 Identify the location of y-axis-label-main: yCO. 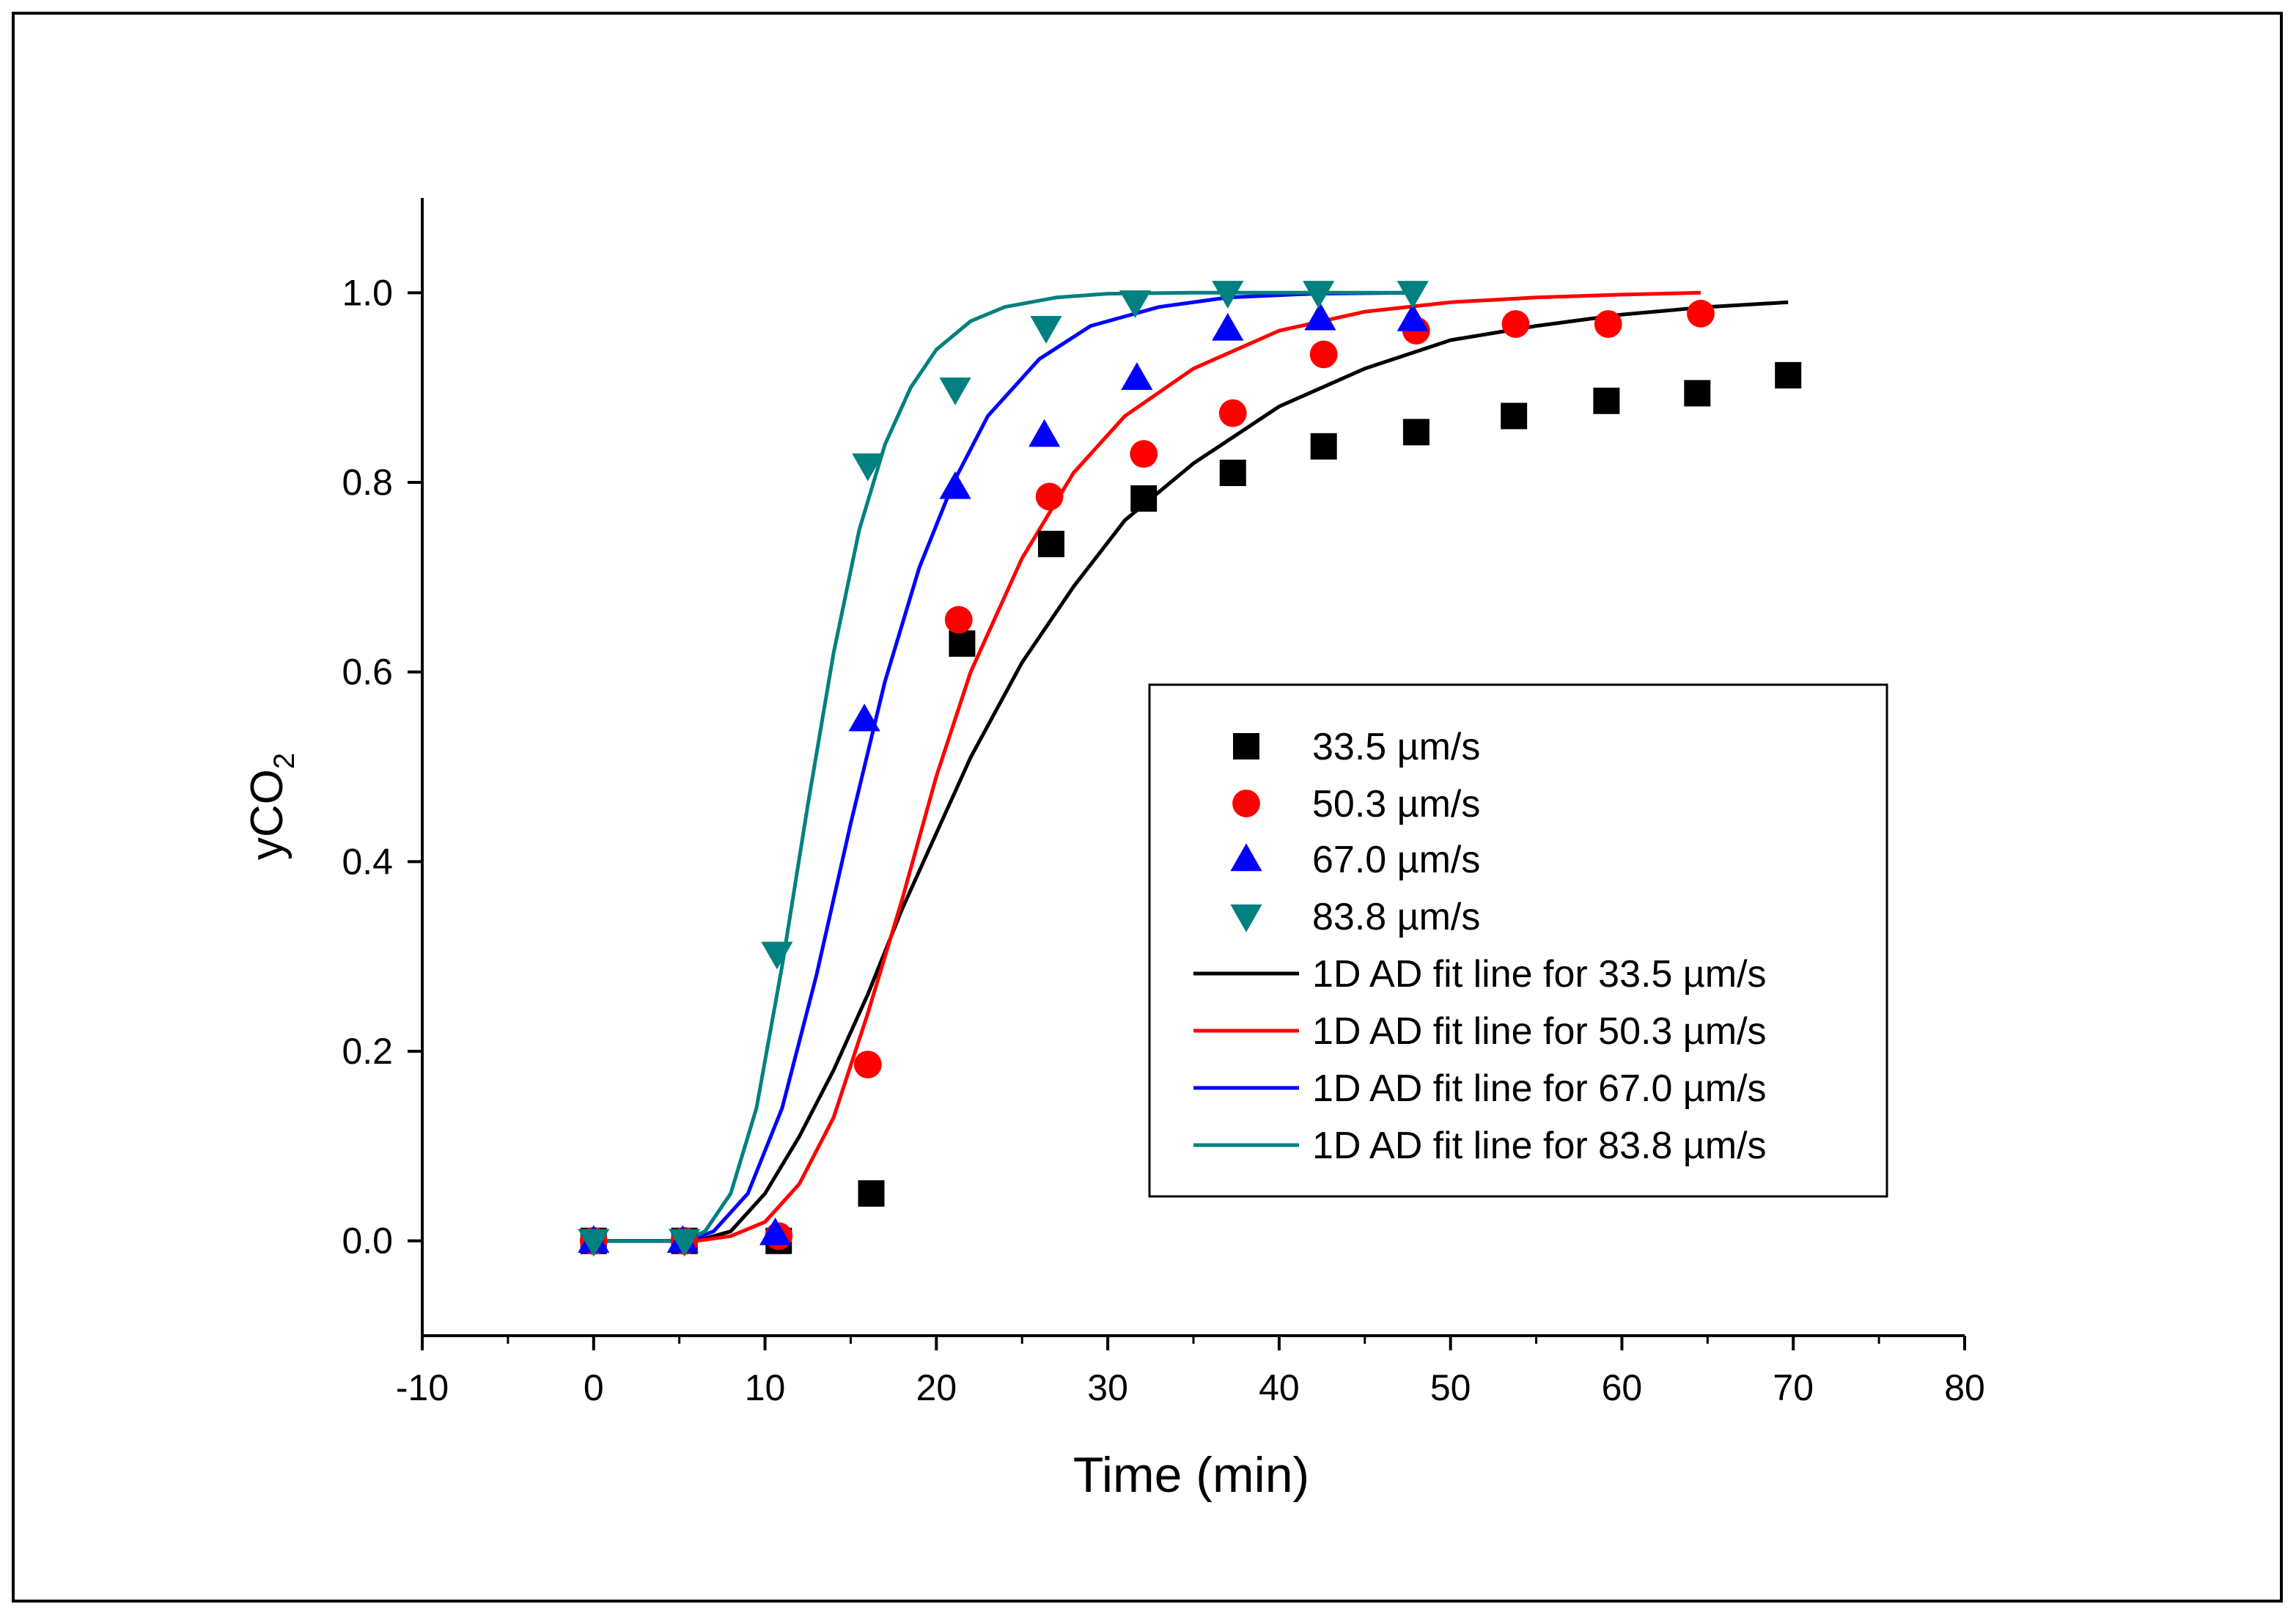
(267, 815).